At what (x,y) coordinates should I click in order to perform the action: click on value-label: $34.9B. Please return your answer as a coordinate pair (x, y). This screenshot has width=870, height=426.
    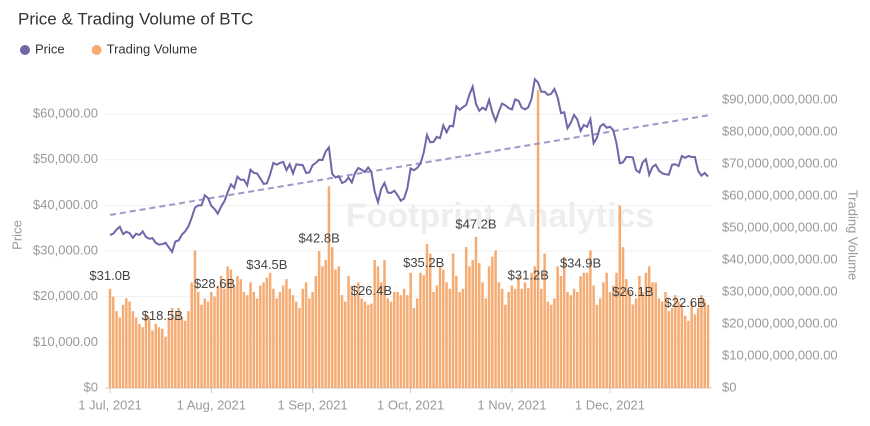
    Looking at the image, I should click on (580, 263).